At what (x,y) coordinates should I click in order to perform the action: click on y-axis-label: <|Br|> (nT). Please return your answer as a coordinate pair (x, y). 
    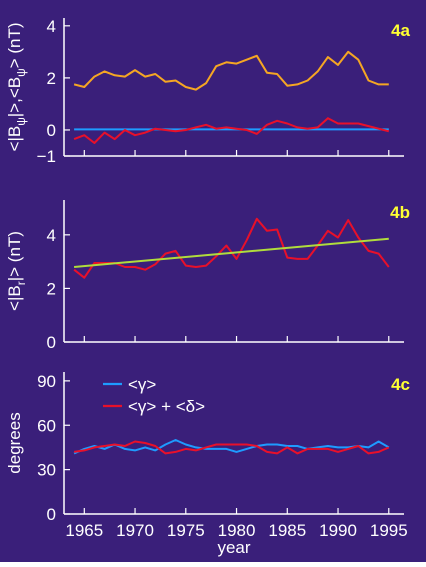
    Looking at the image, I should click on (16, 271).